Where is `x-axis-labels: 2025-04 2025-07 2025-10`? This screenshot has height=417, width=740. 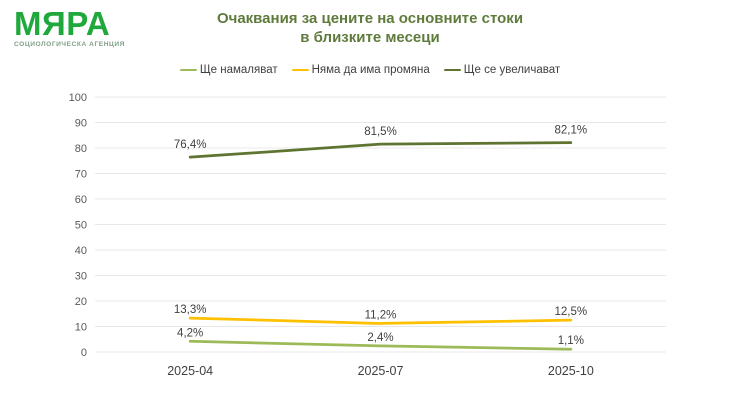 x-axis-labels: 2025-04 2025-07 2025-10 is located at coordinates (380, 371).